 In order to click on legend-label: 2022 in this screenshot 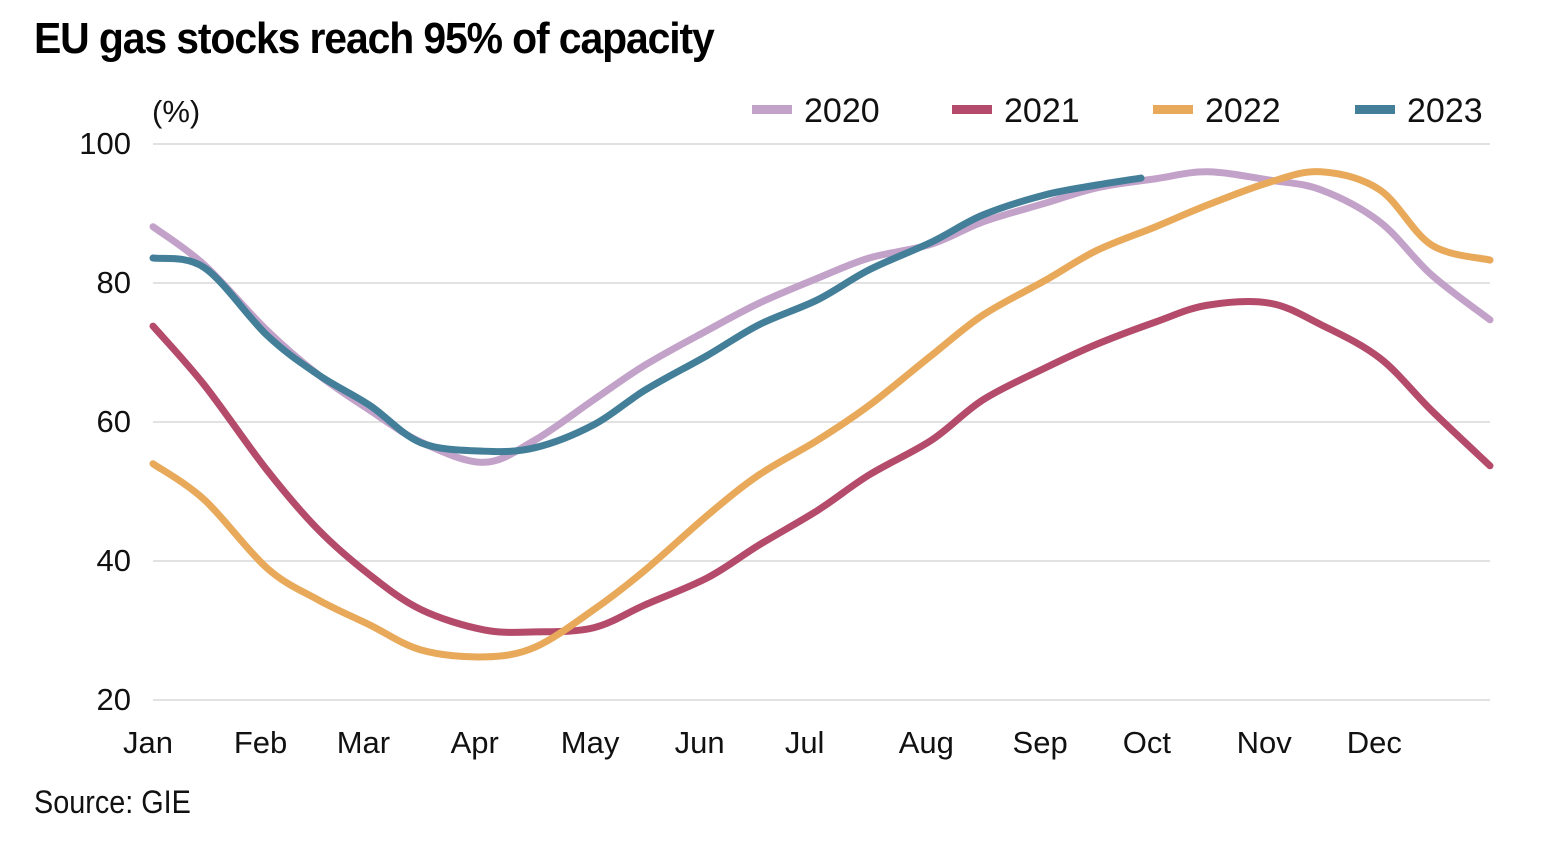, I will do `click(1243, 111)`.